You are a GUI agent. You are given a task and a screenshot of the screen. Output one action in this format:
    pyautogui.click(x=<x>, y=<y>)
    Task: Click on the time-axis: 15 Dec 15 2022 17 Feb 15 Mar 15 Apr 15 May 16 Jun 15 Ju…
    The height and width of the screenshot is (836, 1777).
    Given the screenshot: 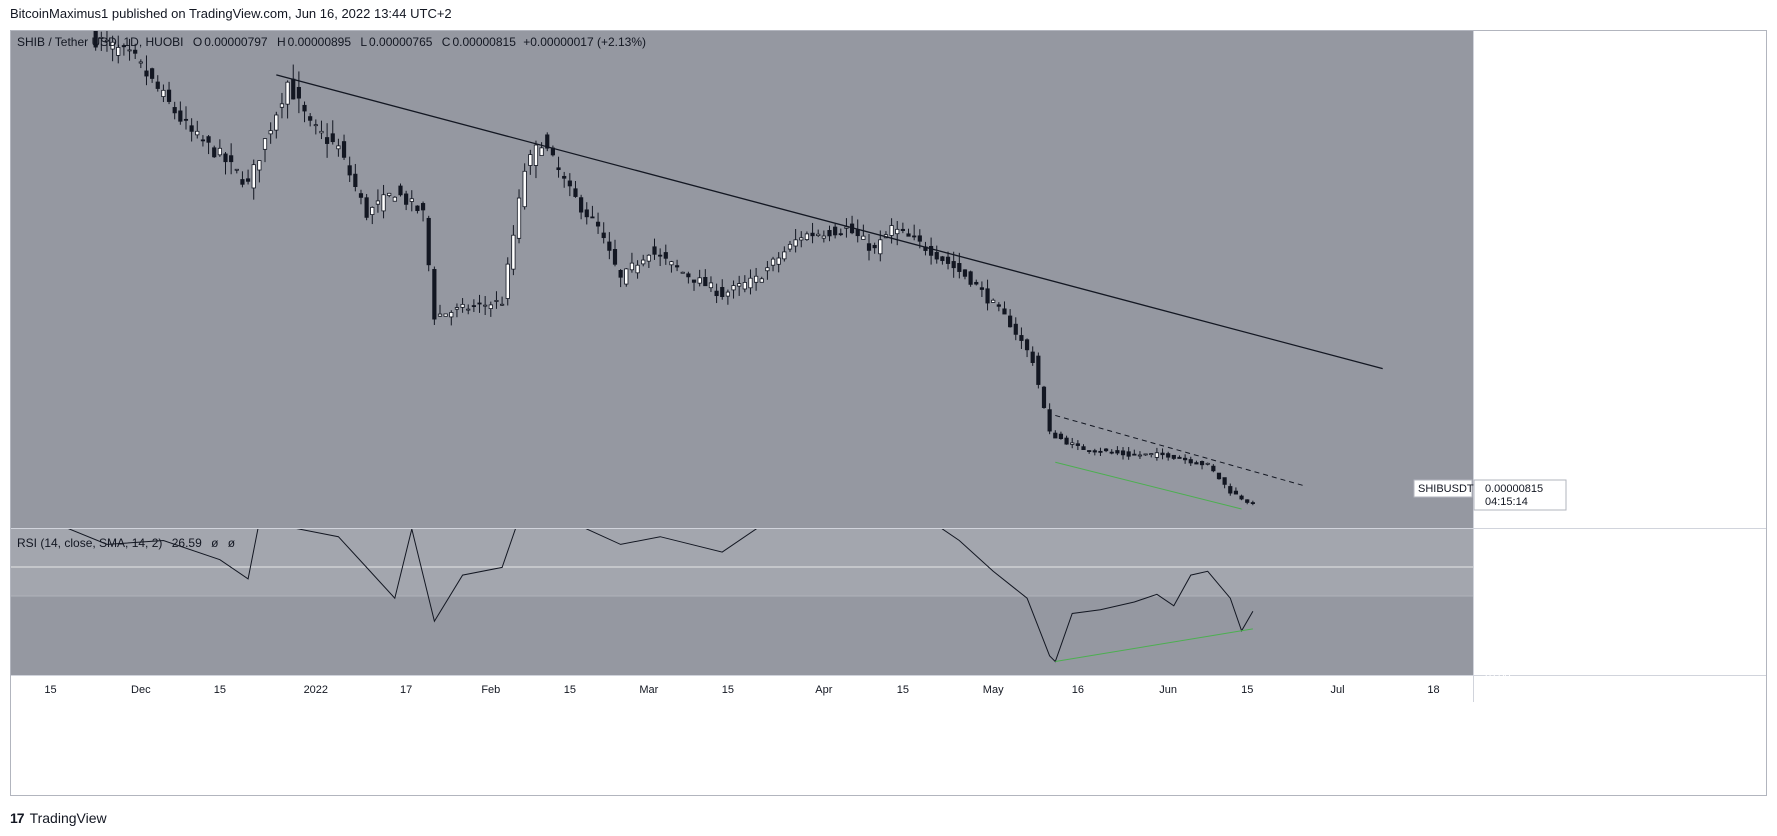 What is the action you would take?
    pyautogui.click(x=741, y=690)
    